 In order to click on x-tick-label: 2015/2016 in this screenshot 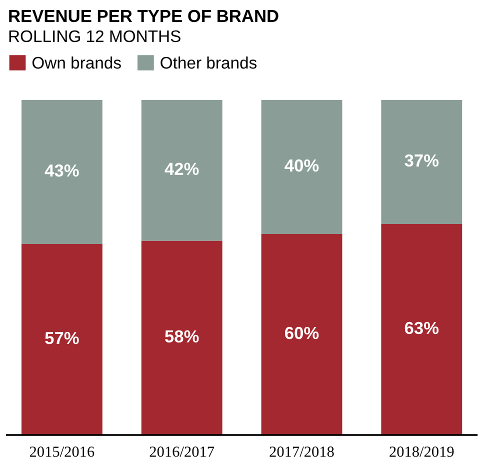, I will do `click(62, 451)`.